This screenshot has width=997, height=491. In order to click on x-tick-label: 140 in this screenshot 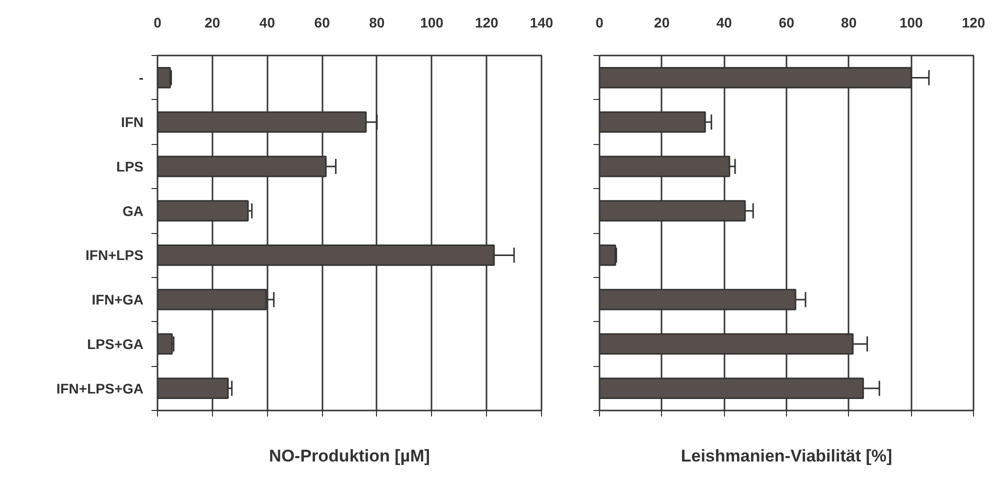, I will do `click(542, 22)`.